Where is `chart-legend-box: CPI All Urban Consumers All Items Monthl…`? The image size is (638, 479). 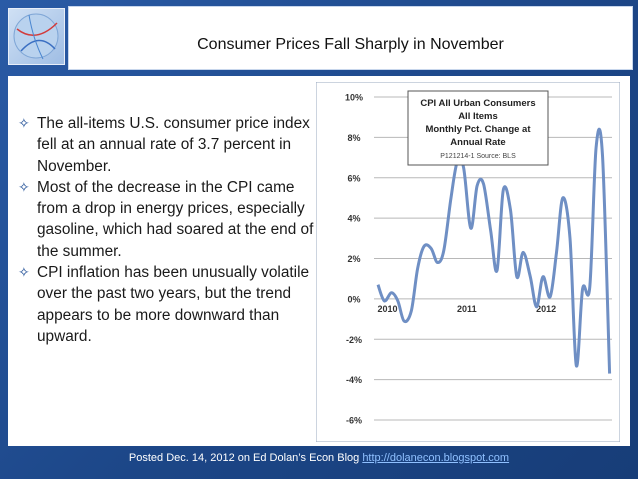
chart-legend-box: CPI All Urban Consumers All Items Monthl… is located at coordinates (478, 128).